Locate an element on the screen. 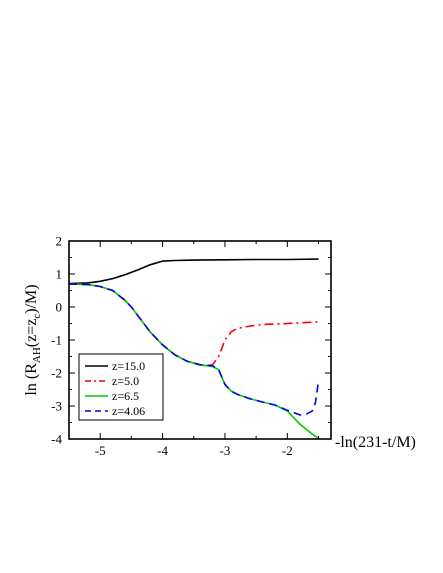 This screenshot has width=443, height=573. x-tick-label: -5 is located at coordinates (100, 450).